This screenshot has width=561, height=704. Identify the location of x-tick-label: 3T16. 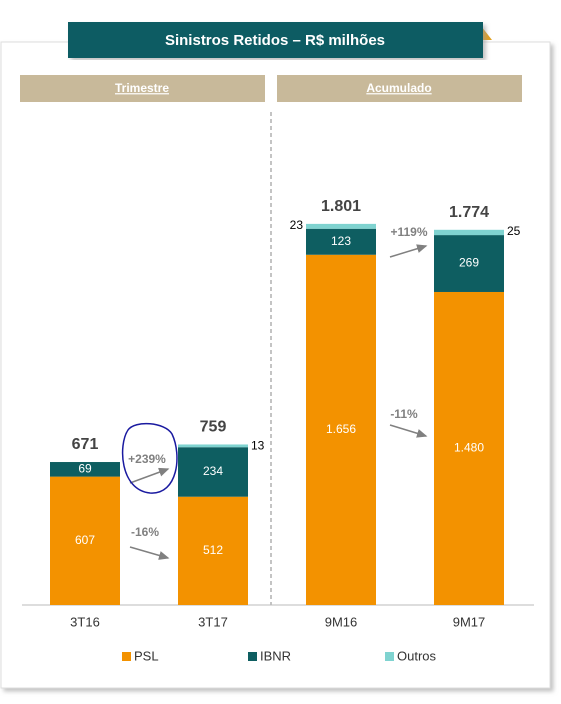
(85, 621).